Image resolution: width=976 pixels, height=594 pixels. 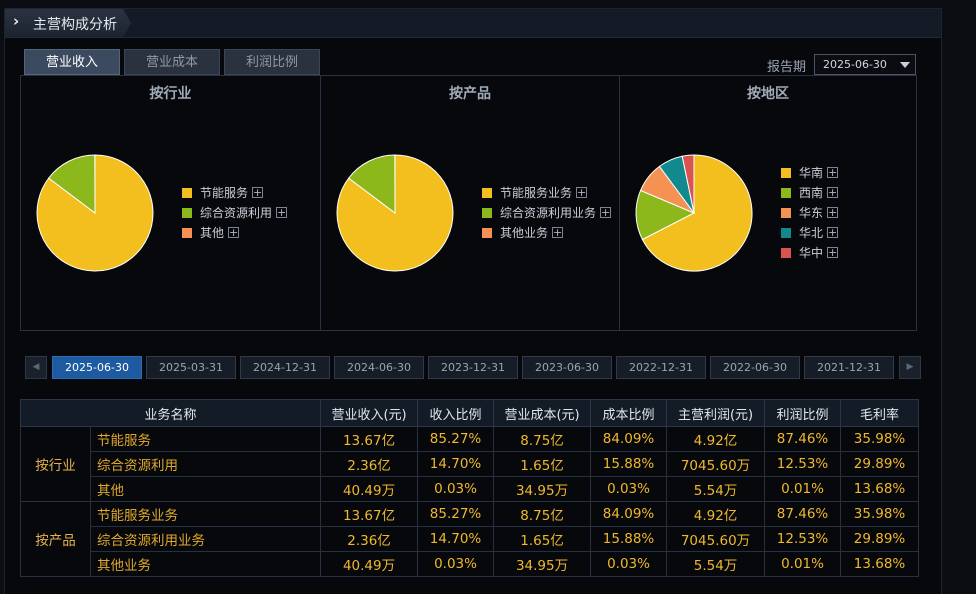 I want to click on date-tab: 2023-12-31, so click(x=473, y=367).